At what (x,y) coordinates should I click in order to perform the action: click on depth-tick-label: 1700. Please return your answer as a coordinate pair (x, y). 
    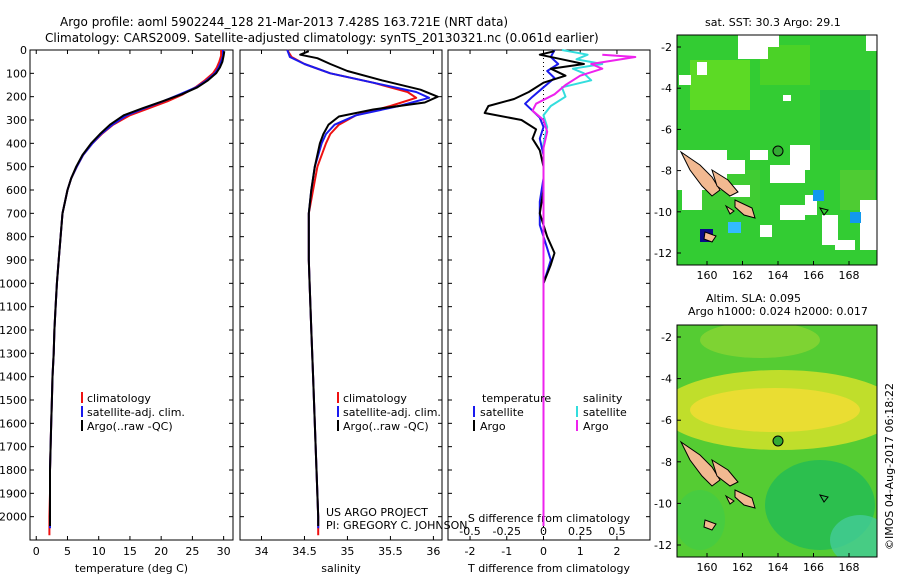
    Looking at the image, I should click on (13, 447).